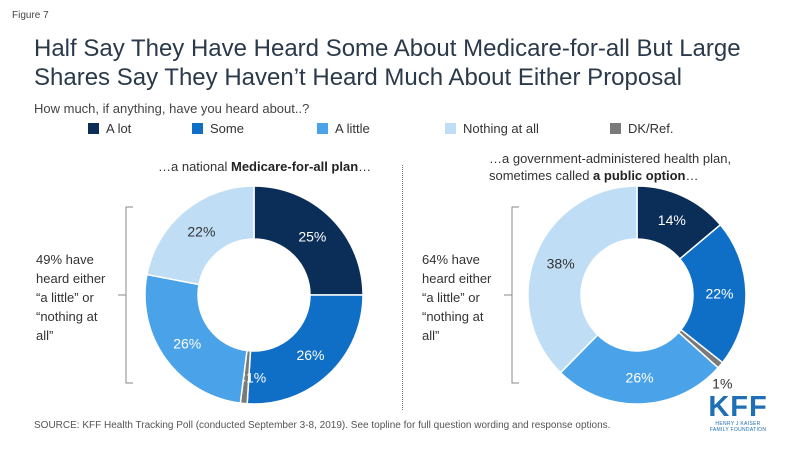 The height and width of the screenshot is (450, 800). I want to click on data-label: <1%, so click(252, 377).